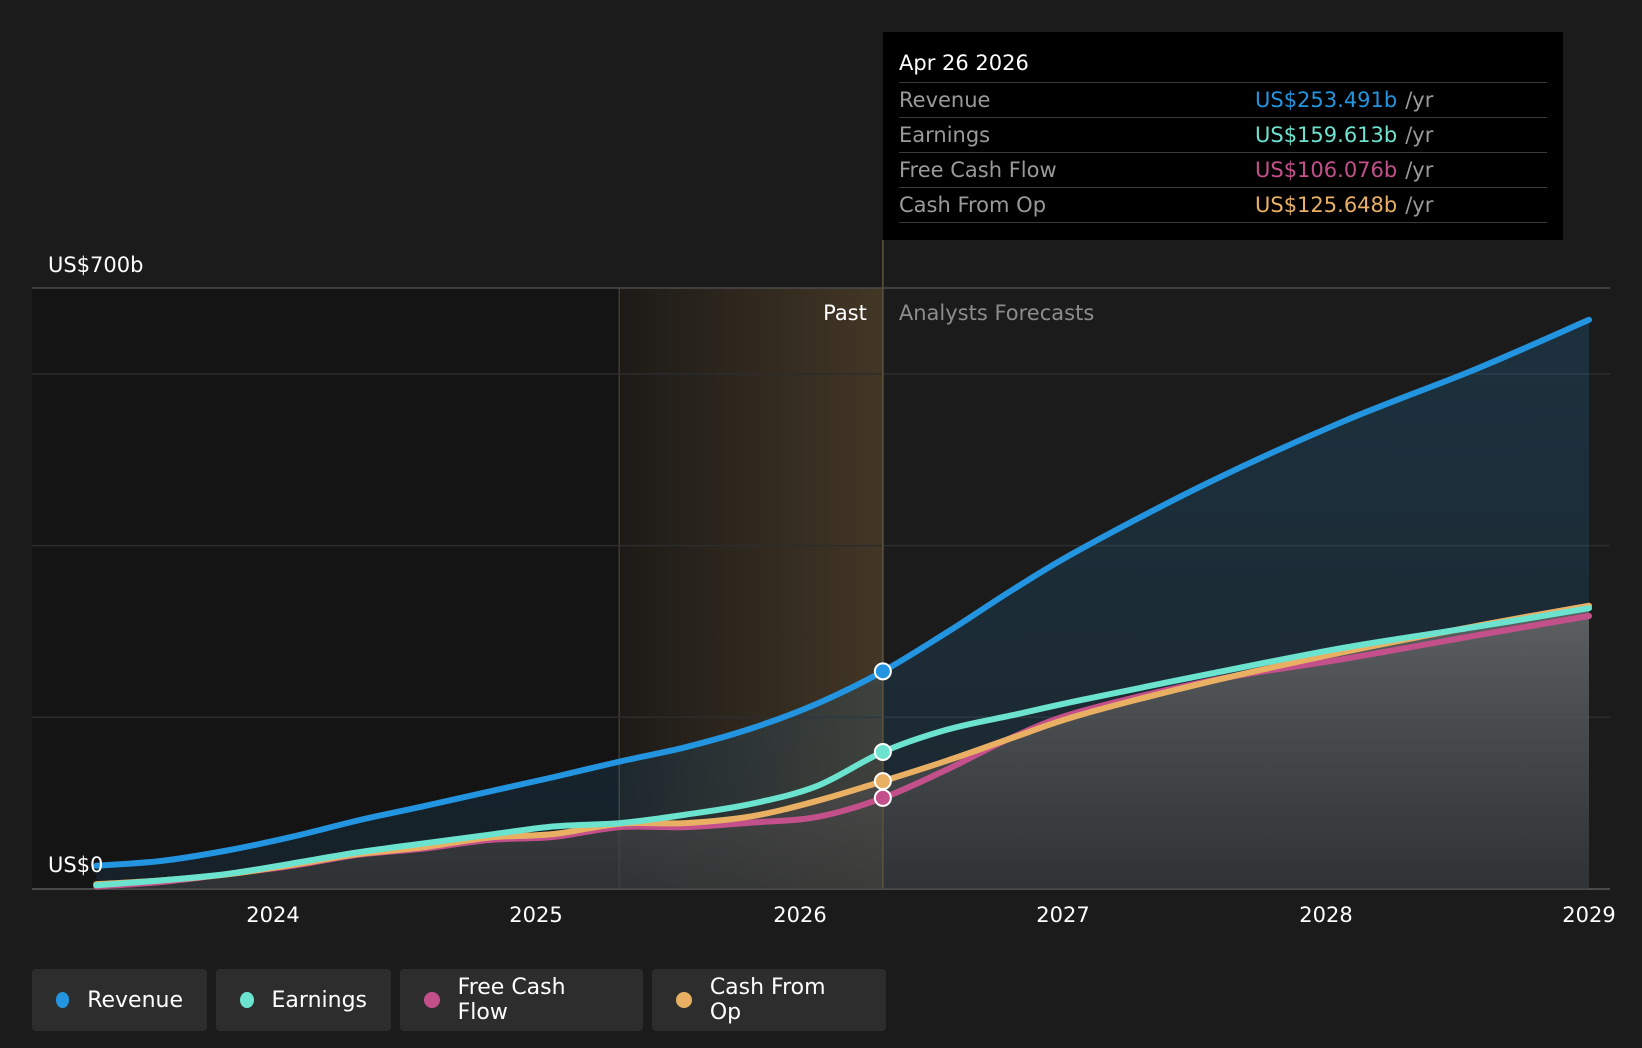 The width and height of the screenshot is (1642, 1048). Describe the element at coordinates (135, 1000) in the screenshot. I see `legend-label: Revenue` at that location.